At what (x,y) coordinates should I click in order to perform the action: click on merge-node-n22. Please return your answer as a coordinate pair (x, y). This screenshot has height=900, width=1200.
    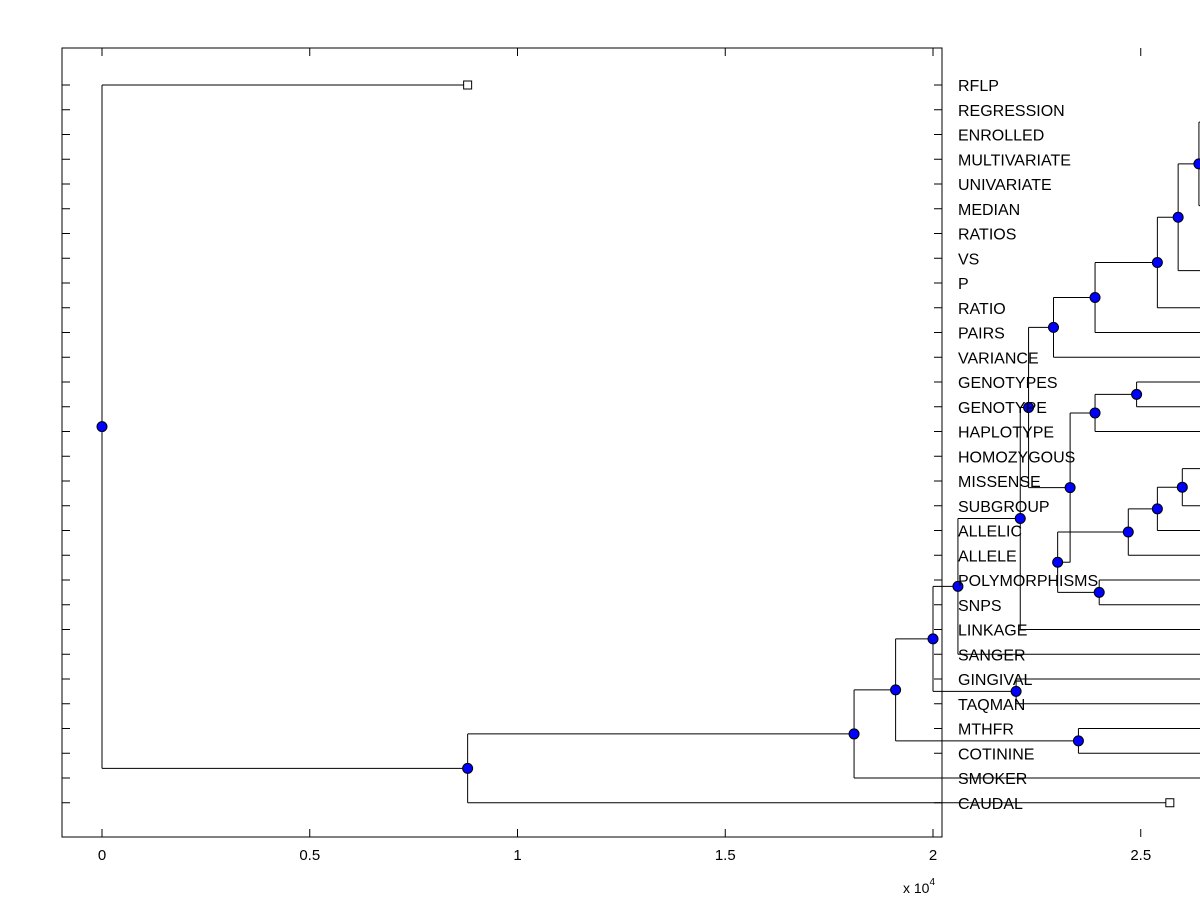
    Looking at the image, I should click on (958, 586).